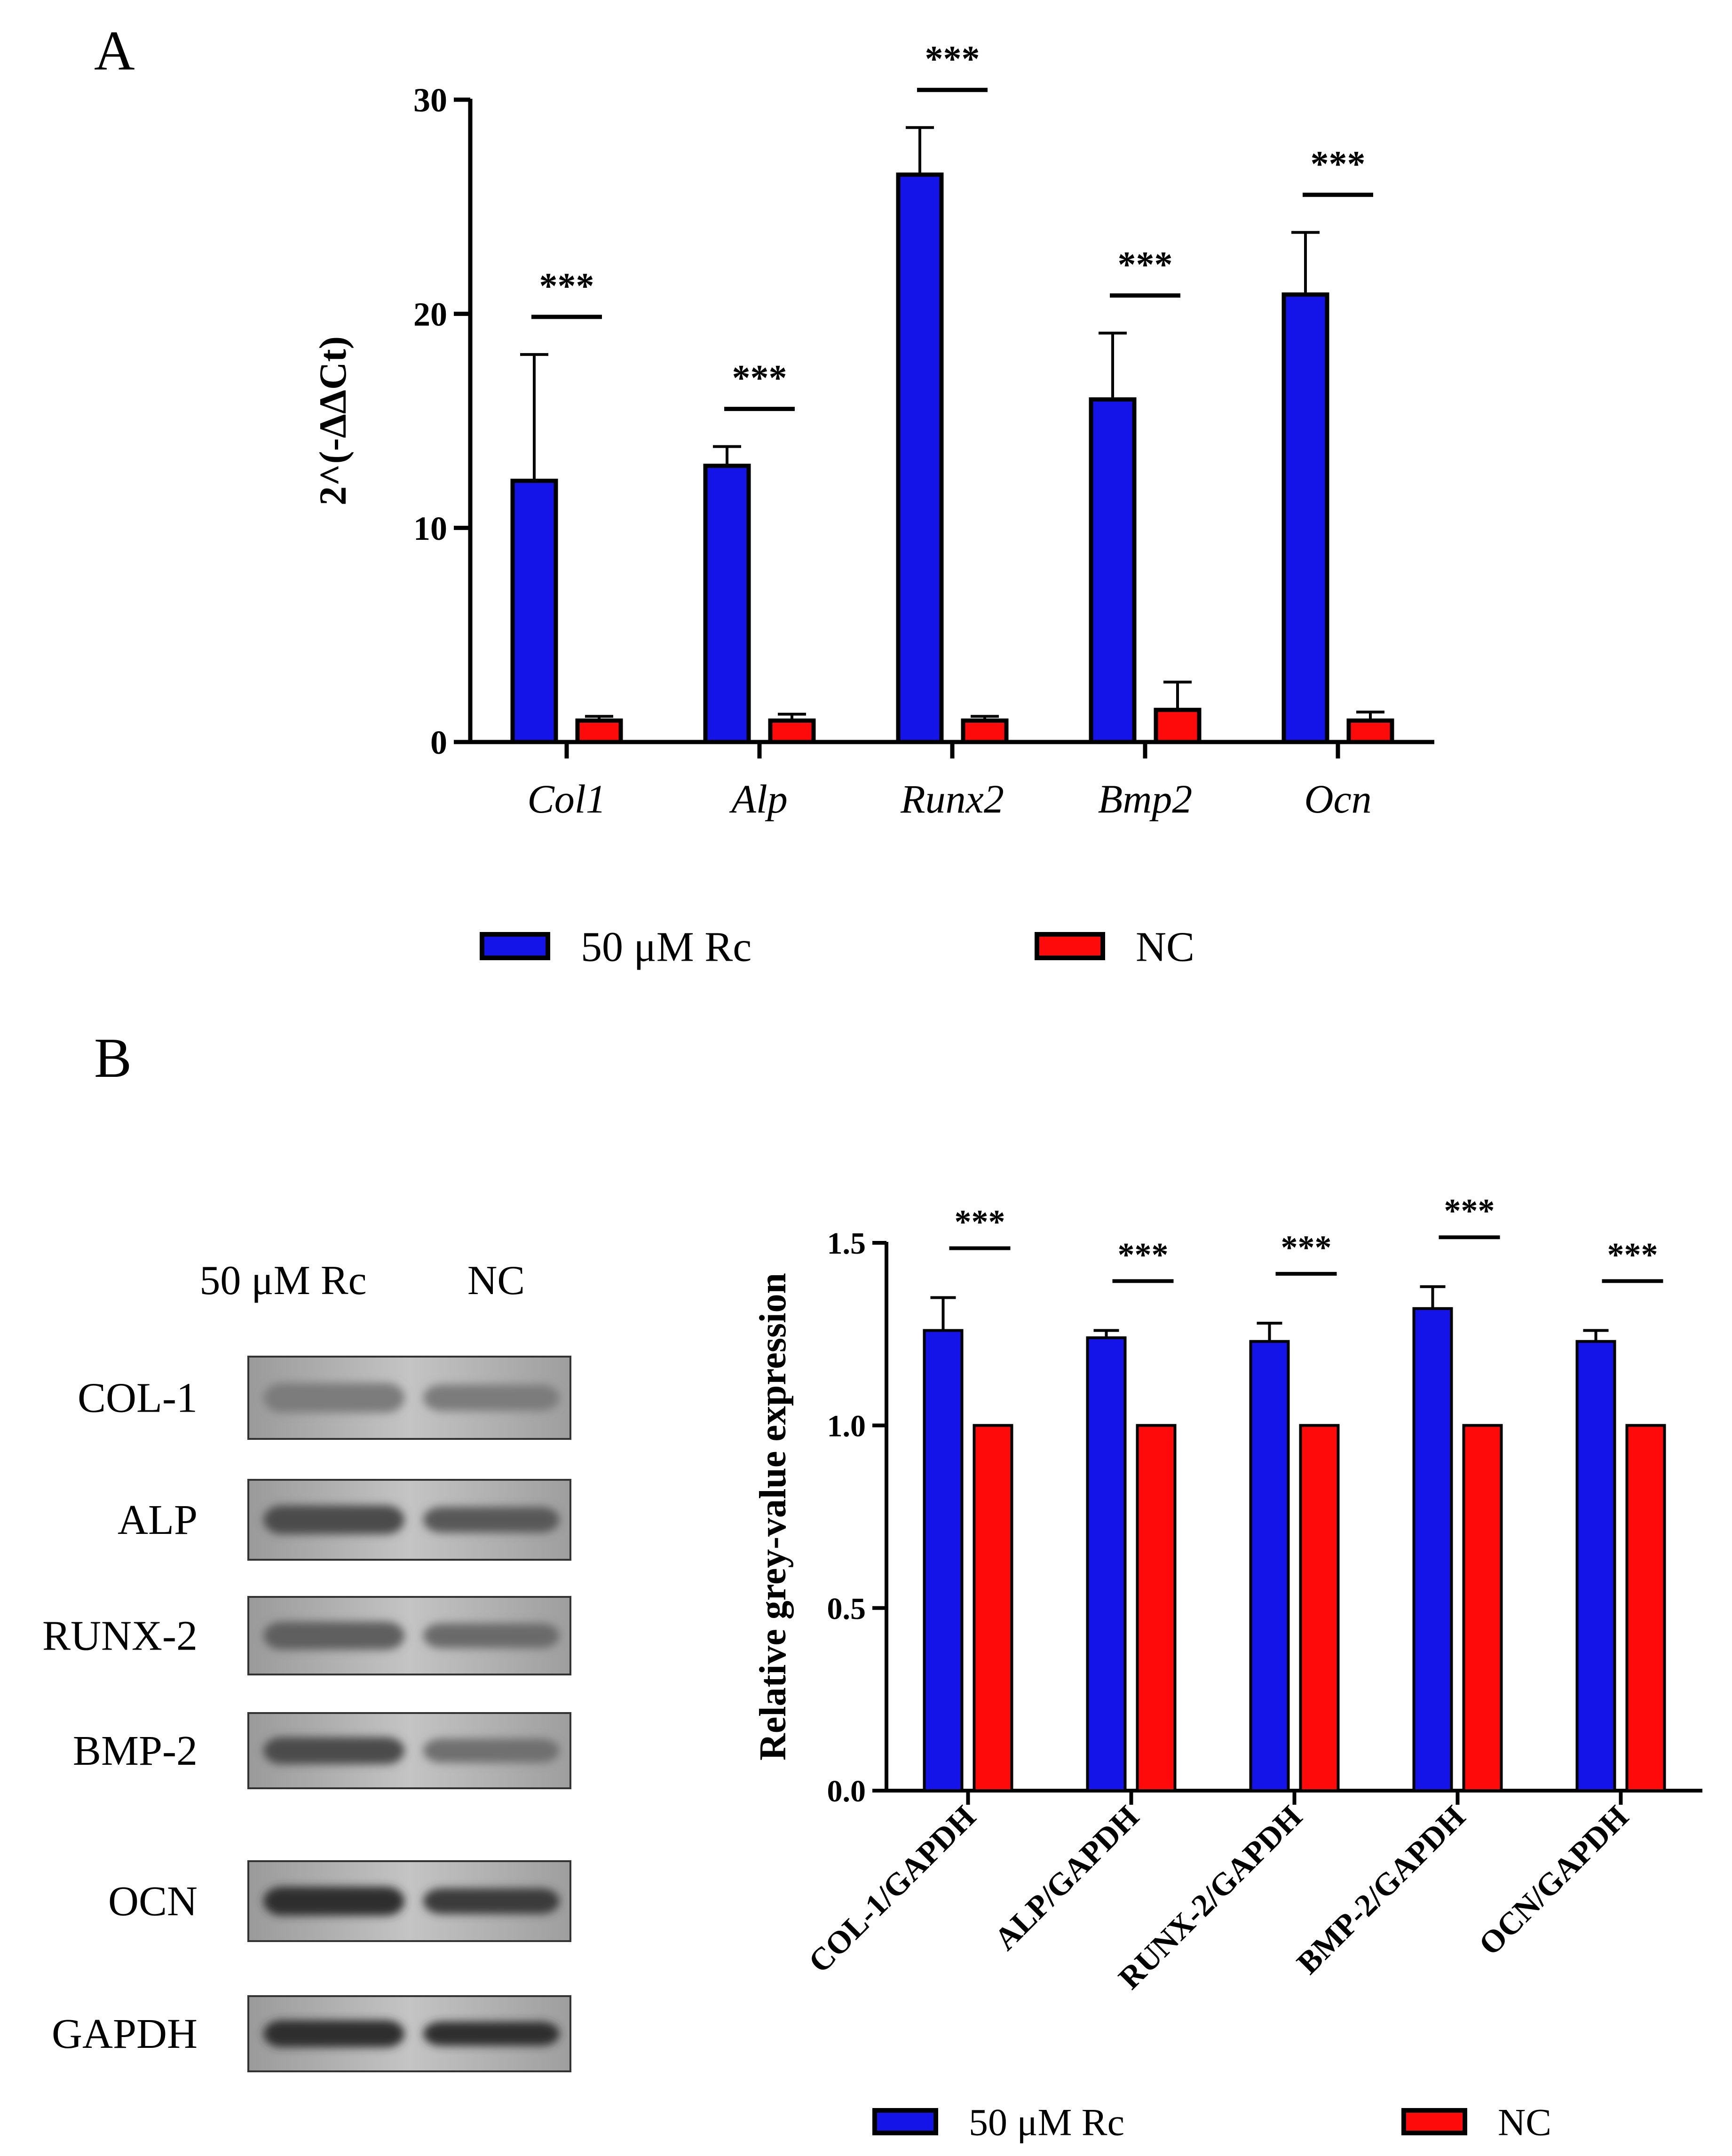 Image resolution: width=1732 pixels, height=2156 pixels. What do you see at coordinates (1145, 798) in the screenshot?
I see `category-label: Bmp2` at bounding box center [1145, 798].